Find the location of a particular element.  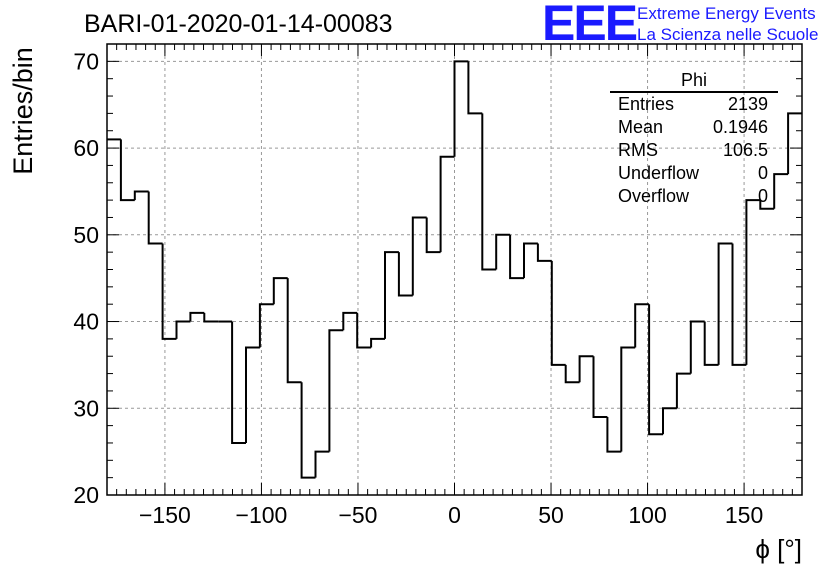

stats-label: Overflow is located at coordinates (654, 196).